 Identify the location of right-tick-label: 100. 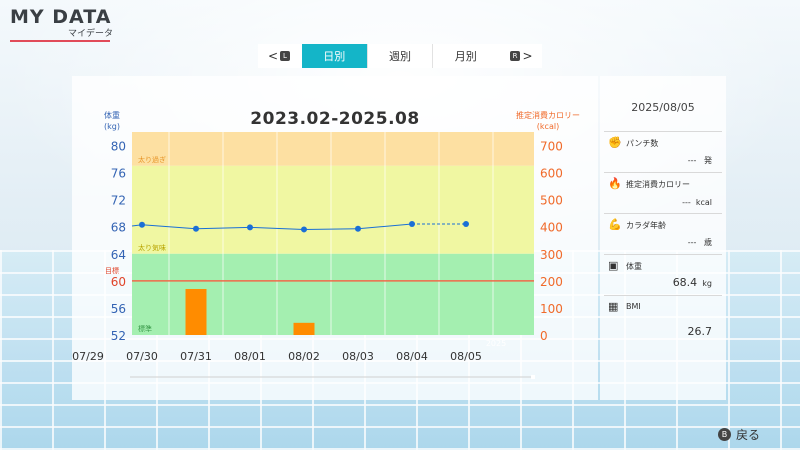
(551, 309).